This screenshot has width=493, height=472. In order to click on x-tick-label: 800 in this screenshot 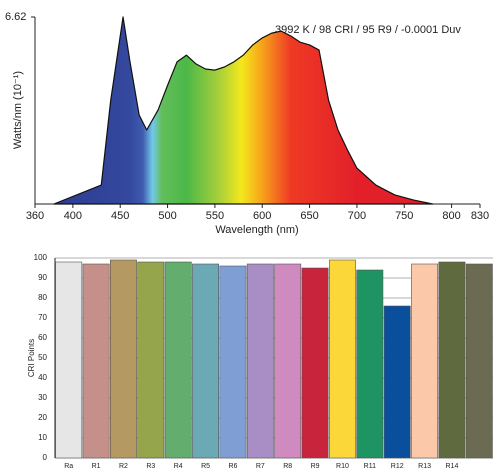, I will do `click(451, 216)`.